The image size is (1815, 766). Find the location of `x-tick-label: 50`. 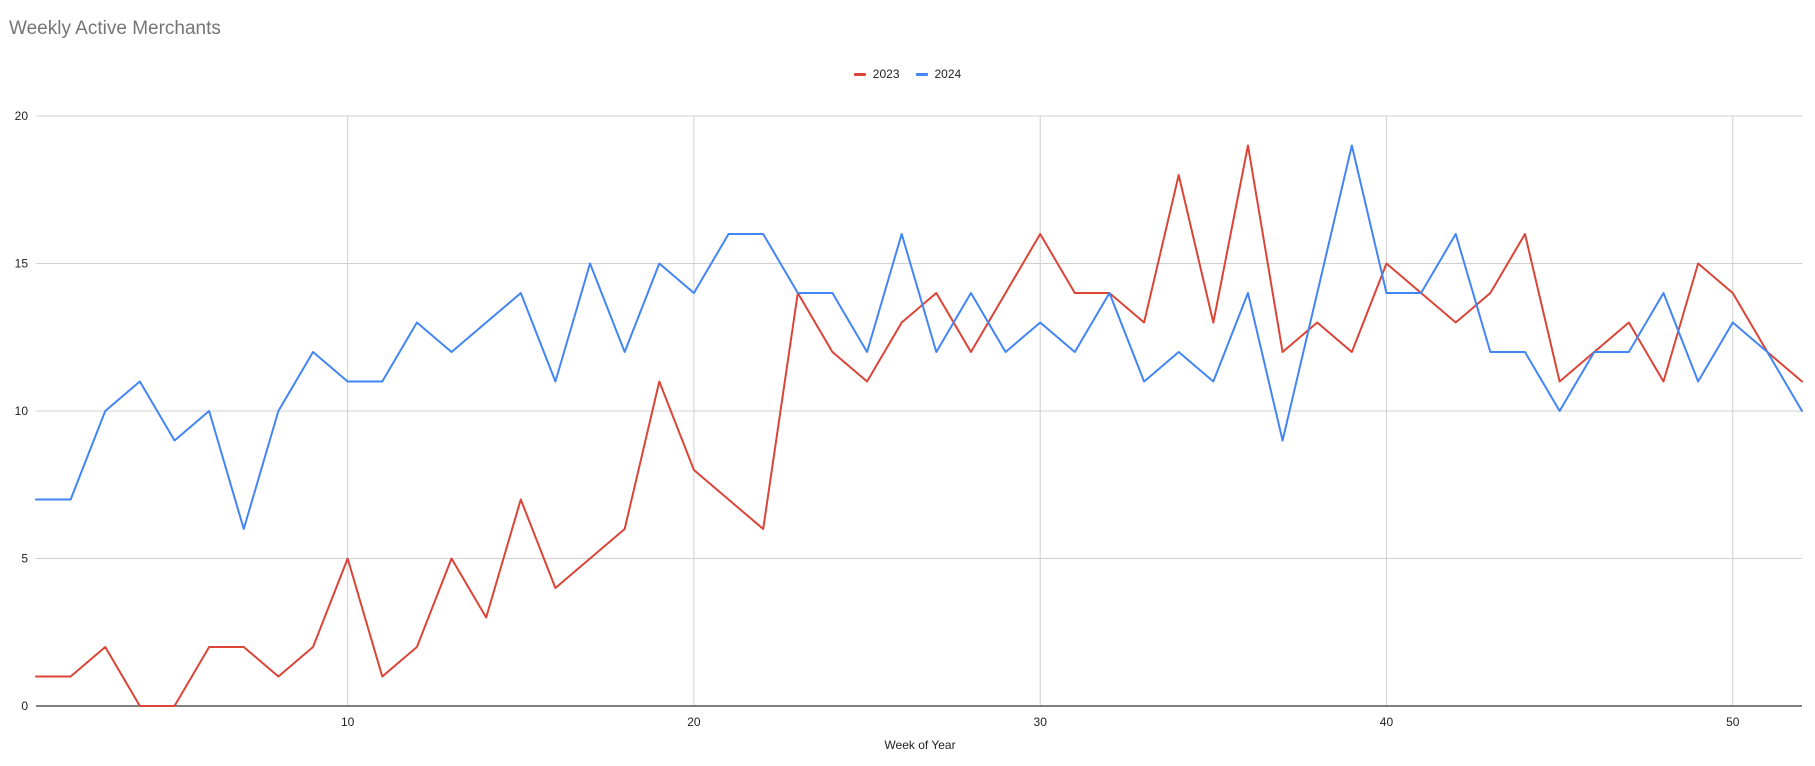

x-tick-label: 50 is located at coordinates (1733, 722).